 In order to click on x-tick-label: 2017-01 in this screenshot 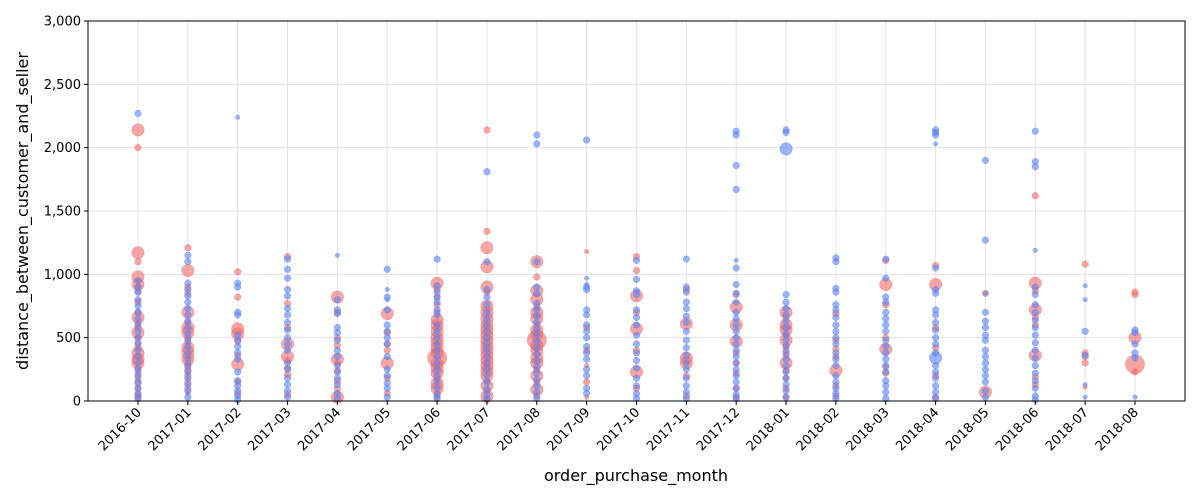, I will do `click(170, 429)`.